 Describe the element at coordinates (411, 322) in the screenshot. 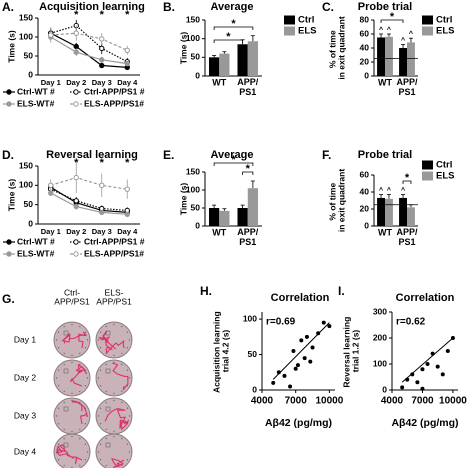

I see `annotation: r=0.62` at that location.